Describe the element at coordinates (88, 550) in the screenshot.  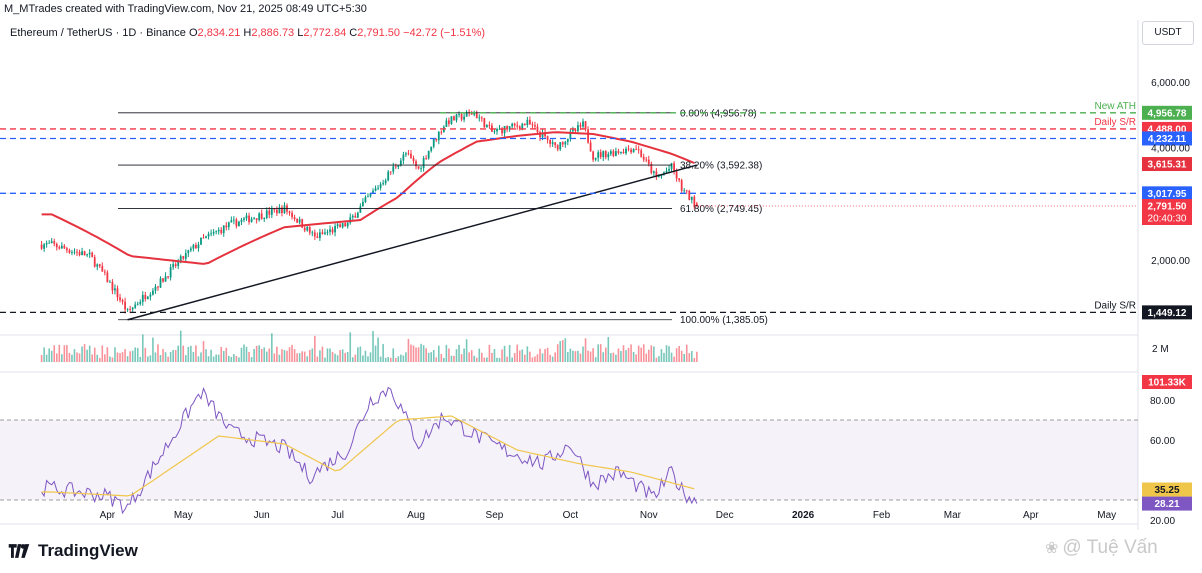
I see `tradingview-logo-text: TradingView` at that location.